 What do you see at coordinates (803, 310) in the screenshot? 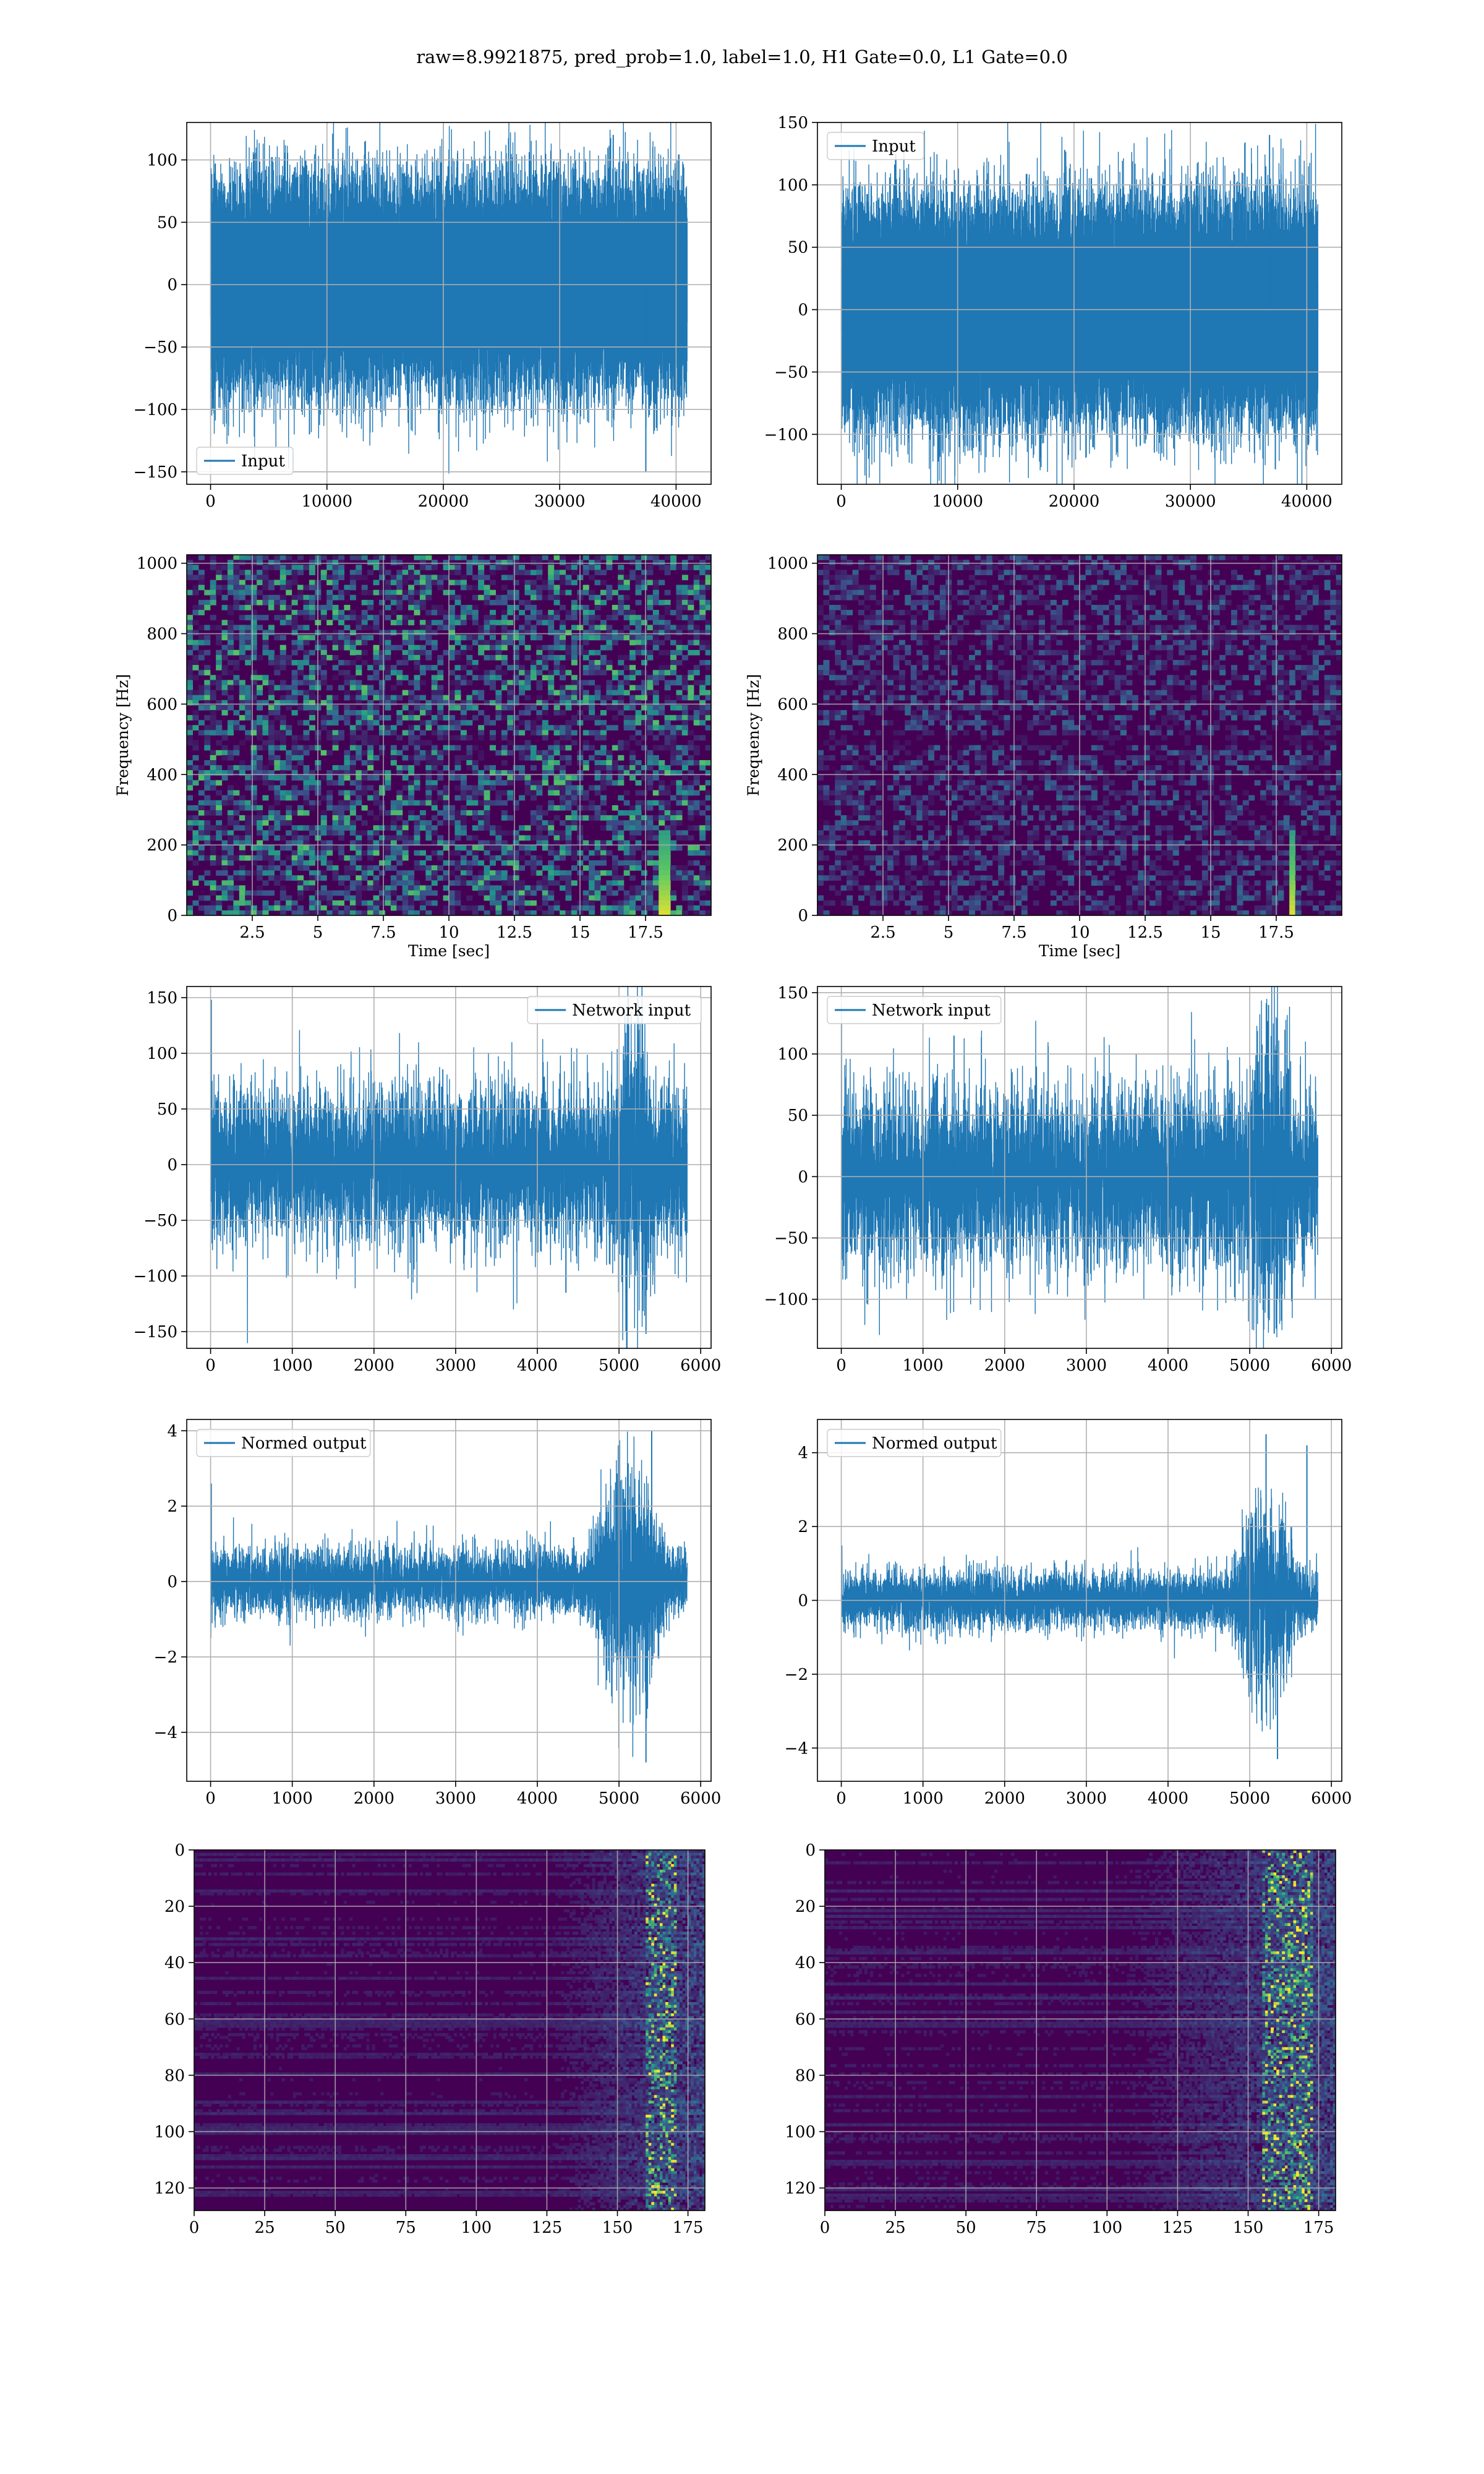
I see `l1-input-ytick-label-2: 0` at bounding box center [803, 310].